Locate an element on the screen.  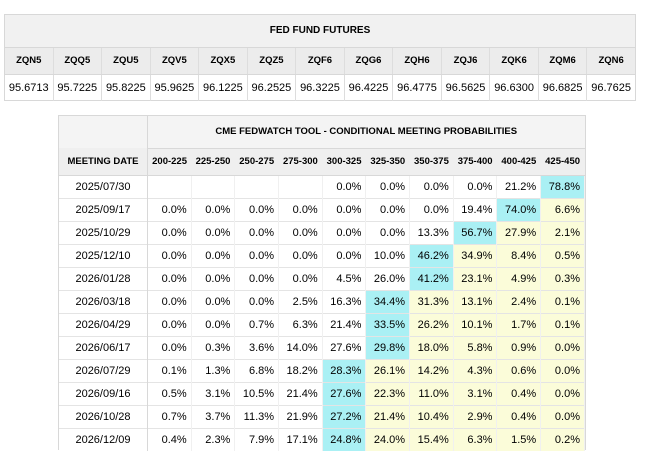
probability-cell: 0.7% is located at coordinates (169, 416).